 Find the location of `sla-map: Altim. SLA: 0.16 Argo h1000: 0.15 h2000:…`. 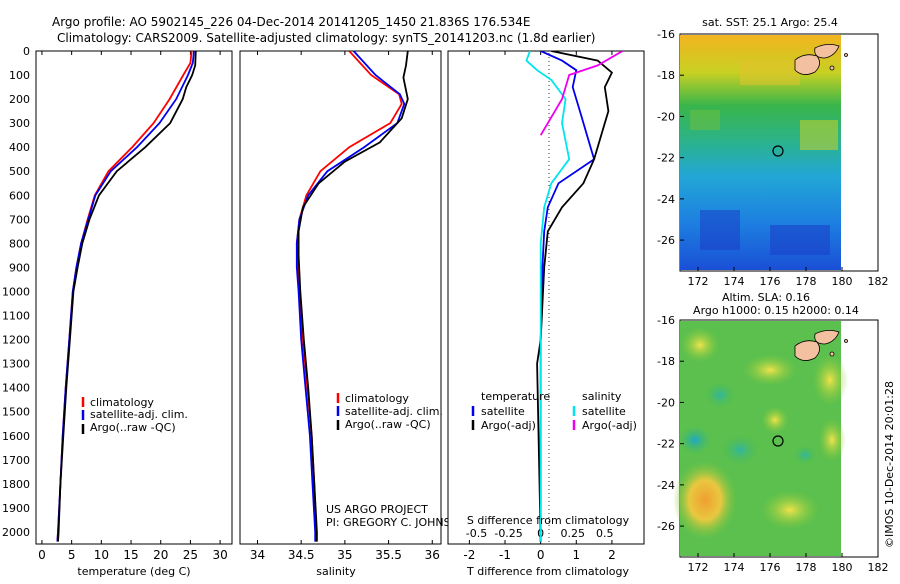

sla-map: Altim. SLA: 0.16 Argo h1000: 0.15 h2000:… is located at coordinates (772, 432).